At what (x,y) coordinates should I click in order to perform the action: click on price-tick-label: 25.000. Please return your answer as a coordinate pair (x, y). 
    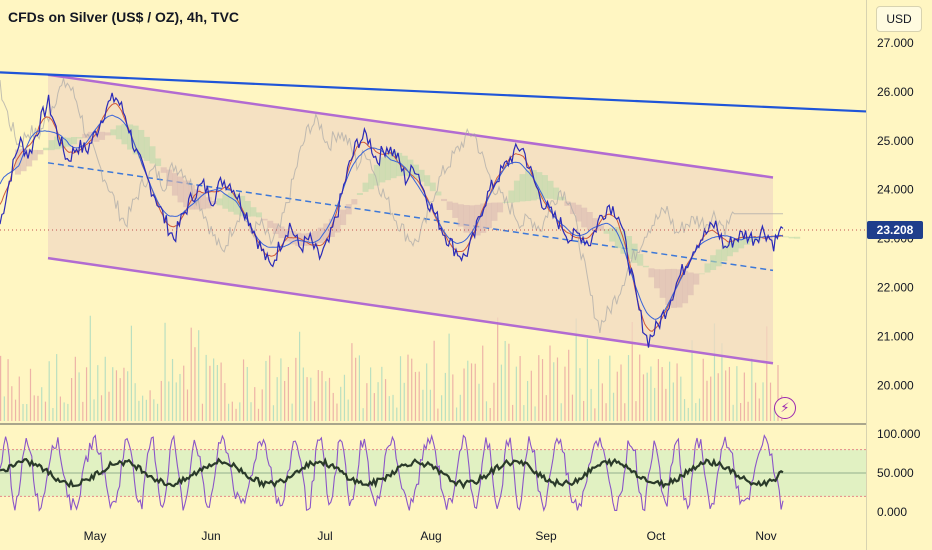
    Looking at the image, I should click on (895, 141).